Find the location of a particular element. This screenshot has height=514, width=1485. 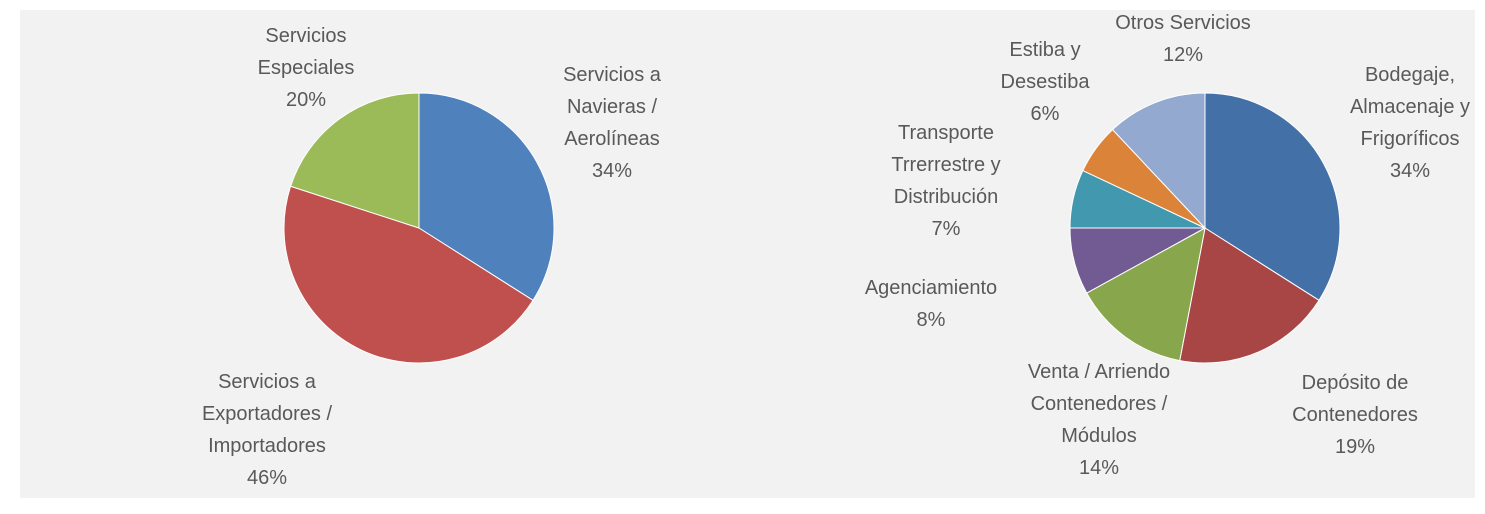

data-label: Transporte Trrerrestre y Distribución 7% is located at coordinates (946, 181).